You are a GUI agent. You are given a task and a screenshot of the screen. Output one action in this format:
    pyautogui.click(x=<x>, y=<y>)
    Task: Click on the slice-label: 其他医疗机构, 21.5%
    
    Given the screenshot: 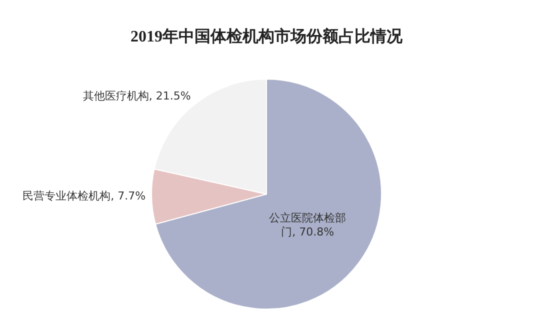 What is the action you would take?
    pyautogui.click(x=136, y=95)
    